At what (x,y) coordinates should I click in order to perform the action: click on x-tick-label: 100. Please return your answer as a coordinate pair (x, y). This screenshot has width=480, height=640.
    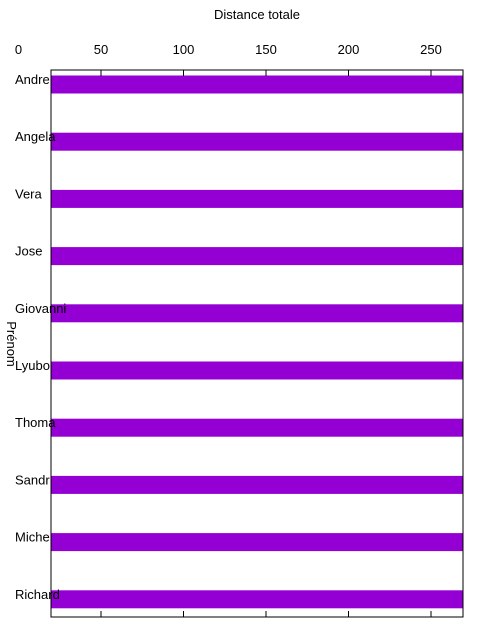
    Looking at the image, I should click on (184, 49).